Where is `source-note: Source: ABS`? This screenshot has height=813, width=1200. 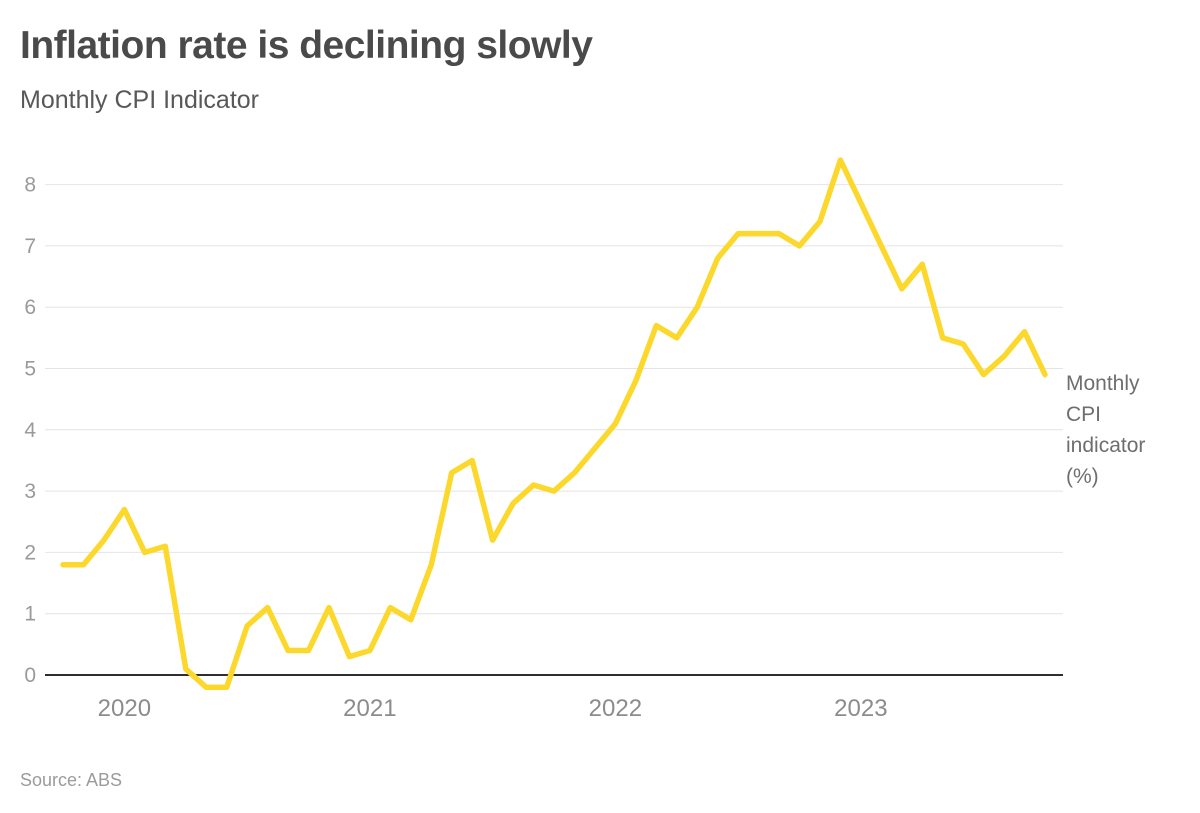
source-note: Source: ABS is located at coordinates (71, 780).